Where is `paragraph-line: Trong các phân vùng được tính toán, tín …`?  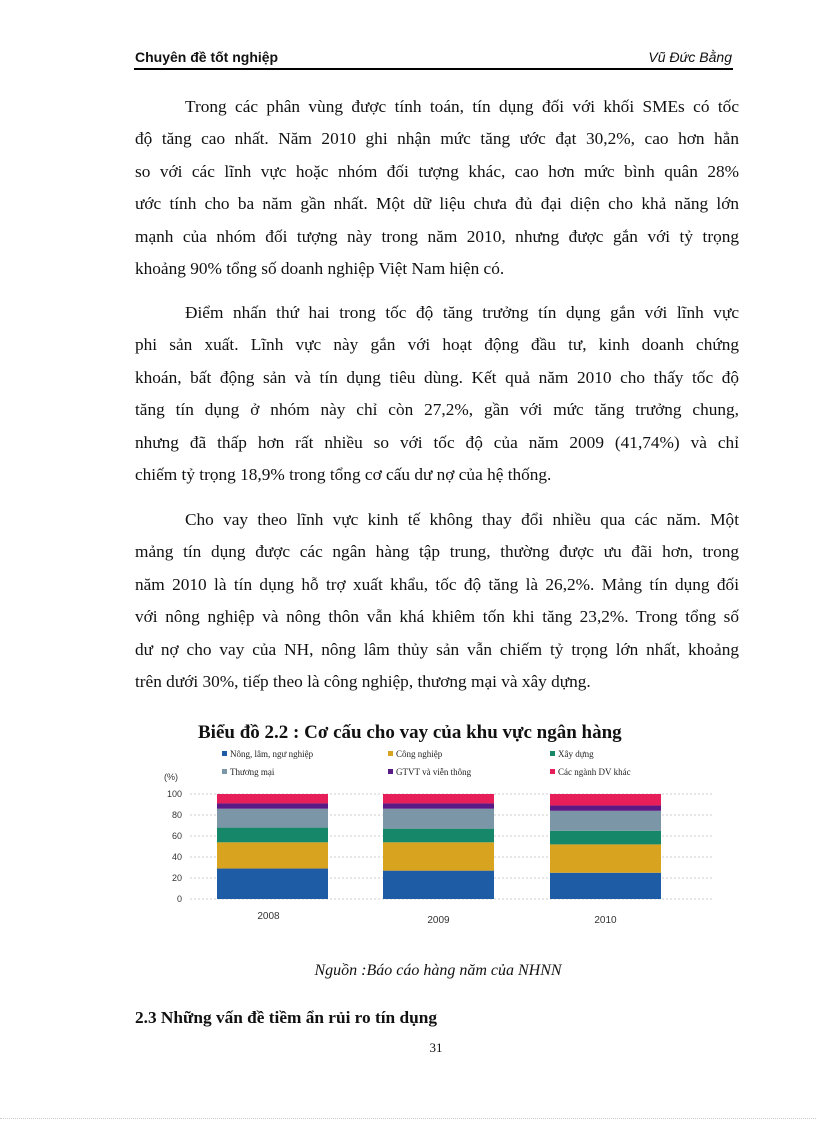
paragraph-line: Trong các phân vùng được tính toán, tín … is located at coordinates (462, 106).